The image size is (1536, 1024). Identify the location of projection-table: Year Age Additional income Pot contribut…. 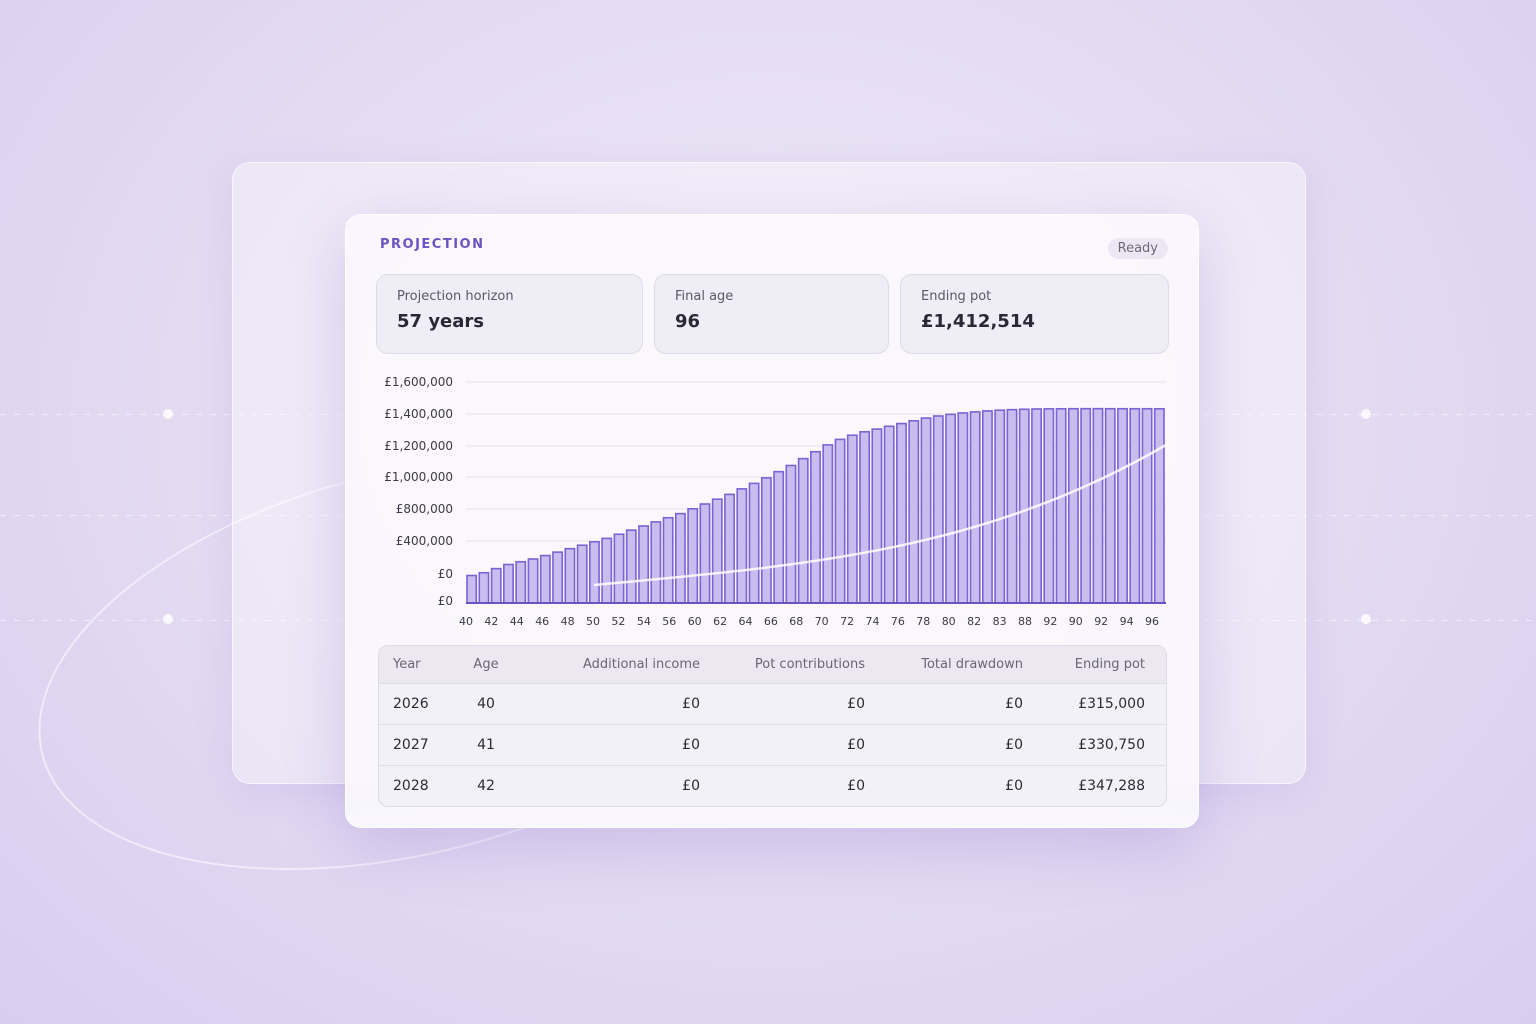
(772, 726).